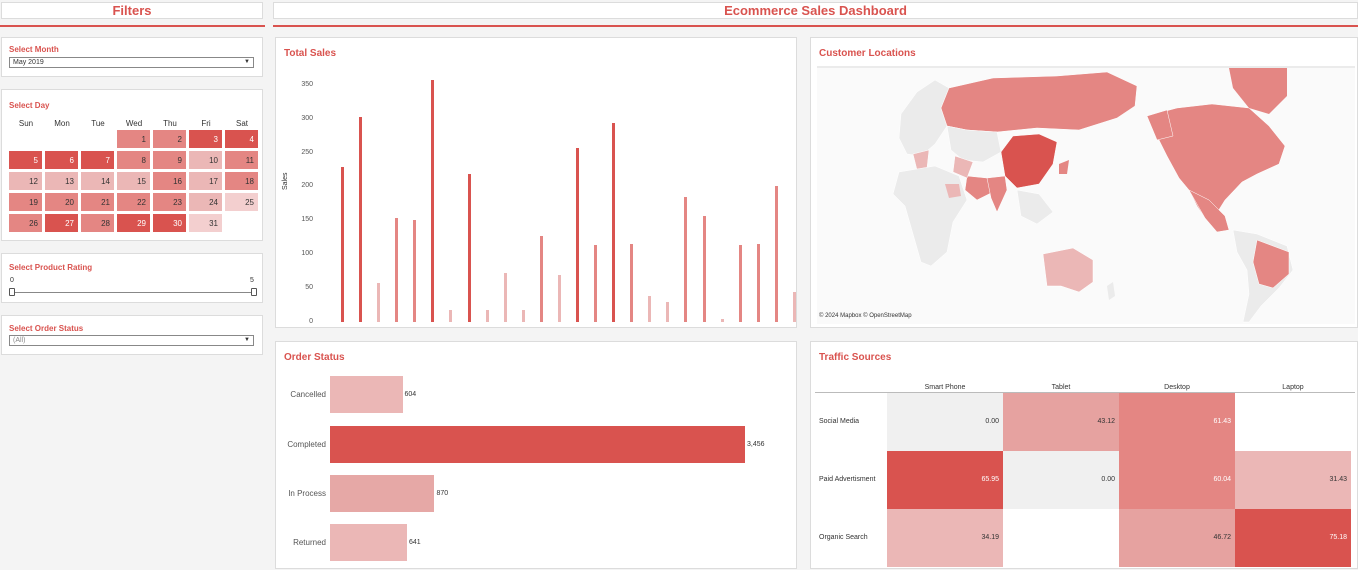 The height and width of the screenshot is (570, 1358). I want to click on day-cell: 2, so click(169, 139).